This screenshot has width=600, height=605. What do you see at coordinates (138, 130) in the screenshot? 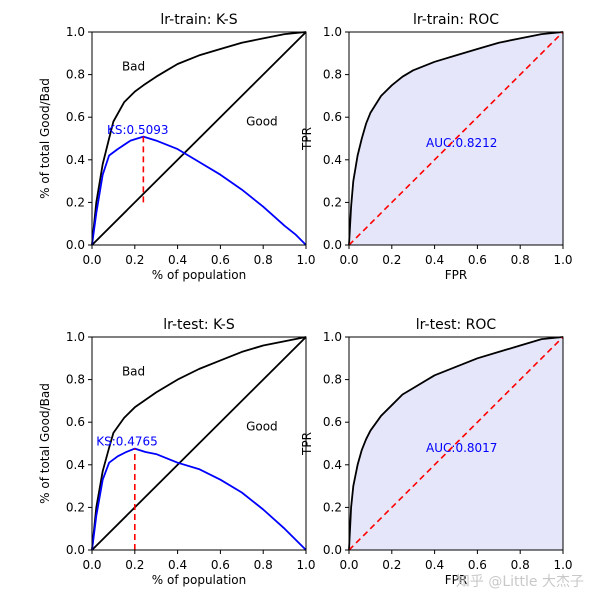
I see `annotation-label: KS:0.5093` at bounding box center [138, 130].